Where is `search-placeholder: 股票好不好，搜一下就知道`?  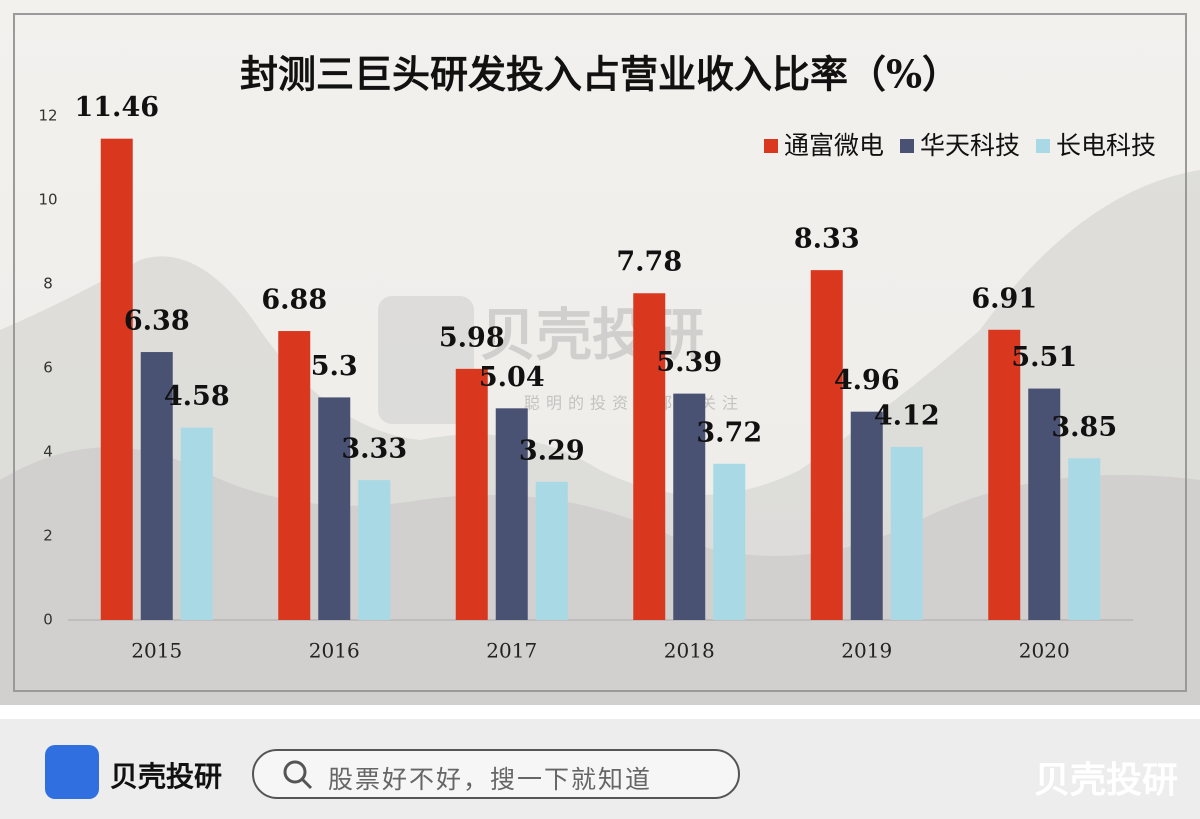 search-placeholder: 股票好不好，搜一下就知道 is located at coordinates (490, 779).